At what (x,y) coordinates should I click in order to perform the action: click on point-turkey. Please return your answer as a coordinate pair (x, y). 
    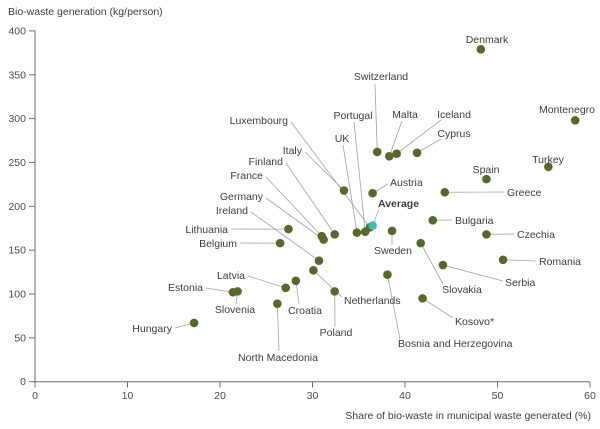
    Looking at the image, I should click on (548, 167).